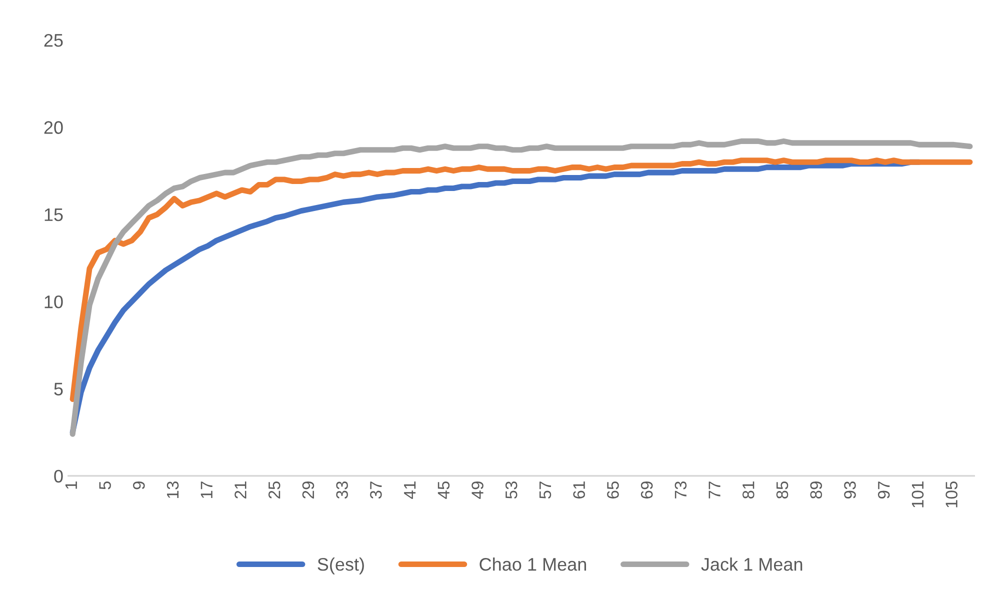  Describe the element at coordinates (53, 301) in the screenshot. I see `y-tick-label: 10` at that location.